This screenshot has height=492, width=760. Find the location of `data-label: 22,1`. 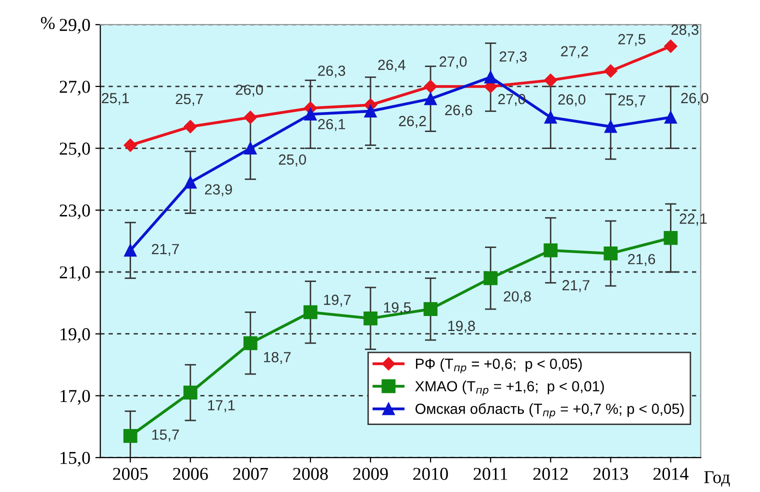

data-label: 22,1 is located at coordinates (693, 220).